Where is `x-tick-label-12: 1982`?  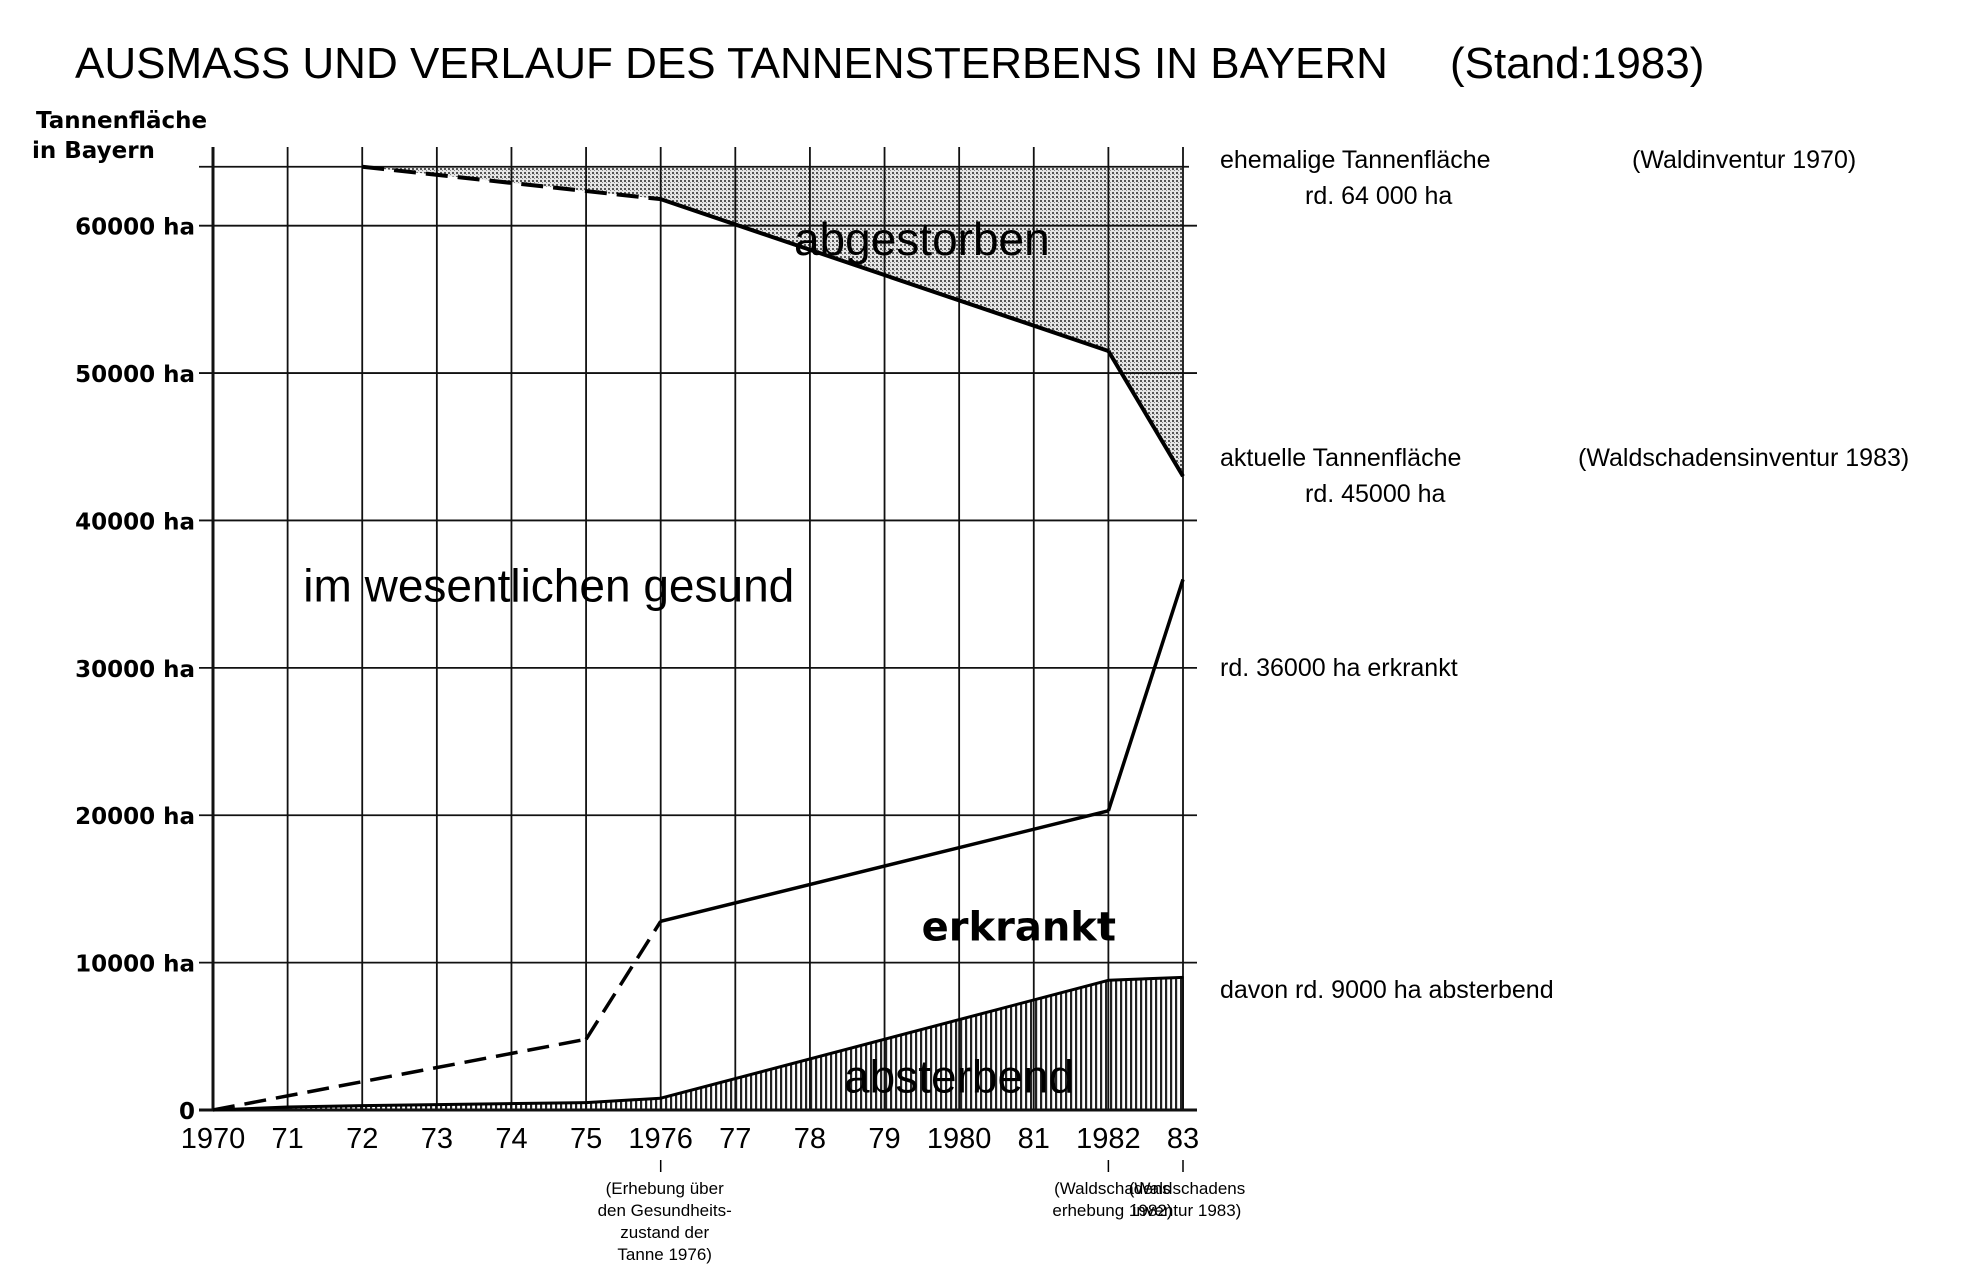
x-tick-label-12: 1982 is located at coordinates (1108, 1139).